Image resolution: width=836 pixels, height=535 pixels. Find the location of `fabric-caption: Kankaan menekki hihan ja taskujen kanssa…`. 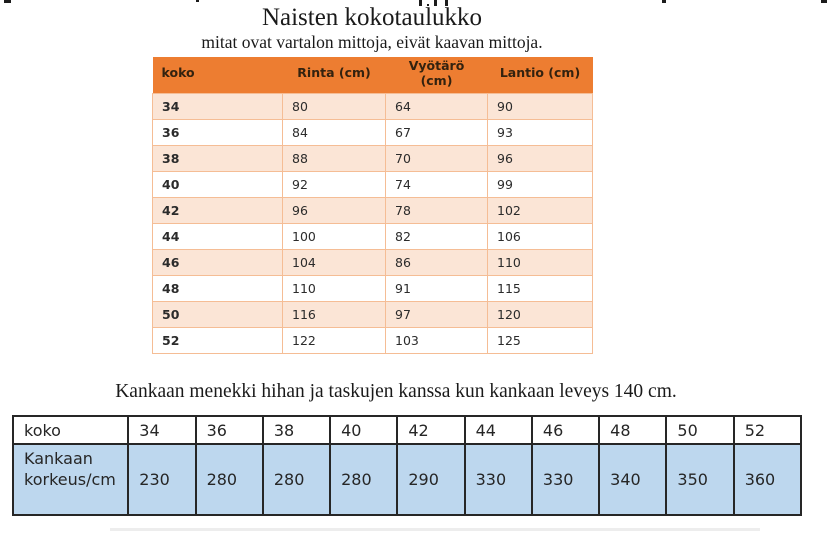

fabric-caption: Kankaan menekki hihan ja taskujen kanssa… is located at coordinates (396, 391).